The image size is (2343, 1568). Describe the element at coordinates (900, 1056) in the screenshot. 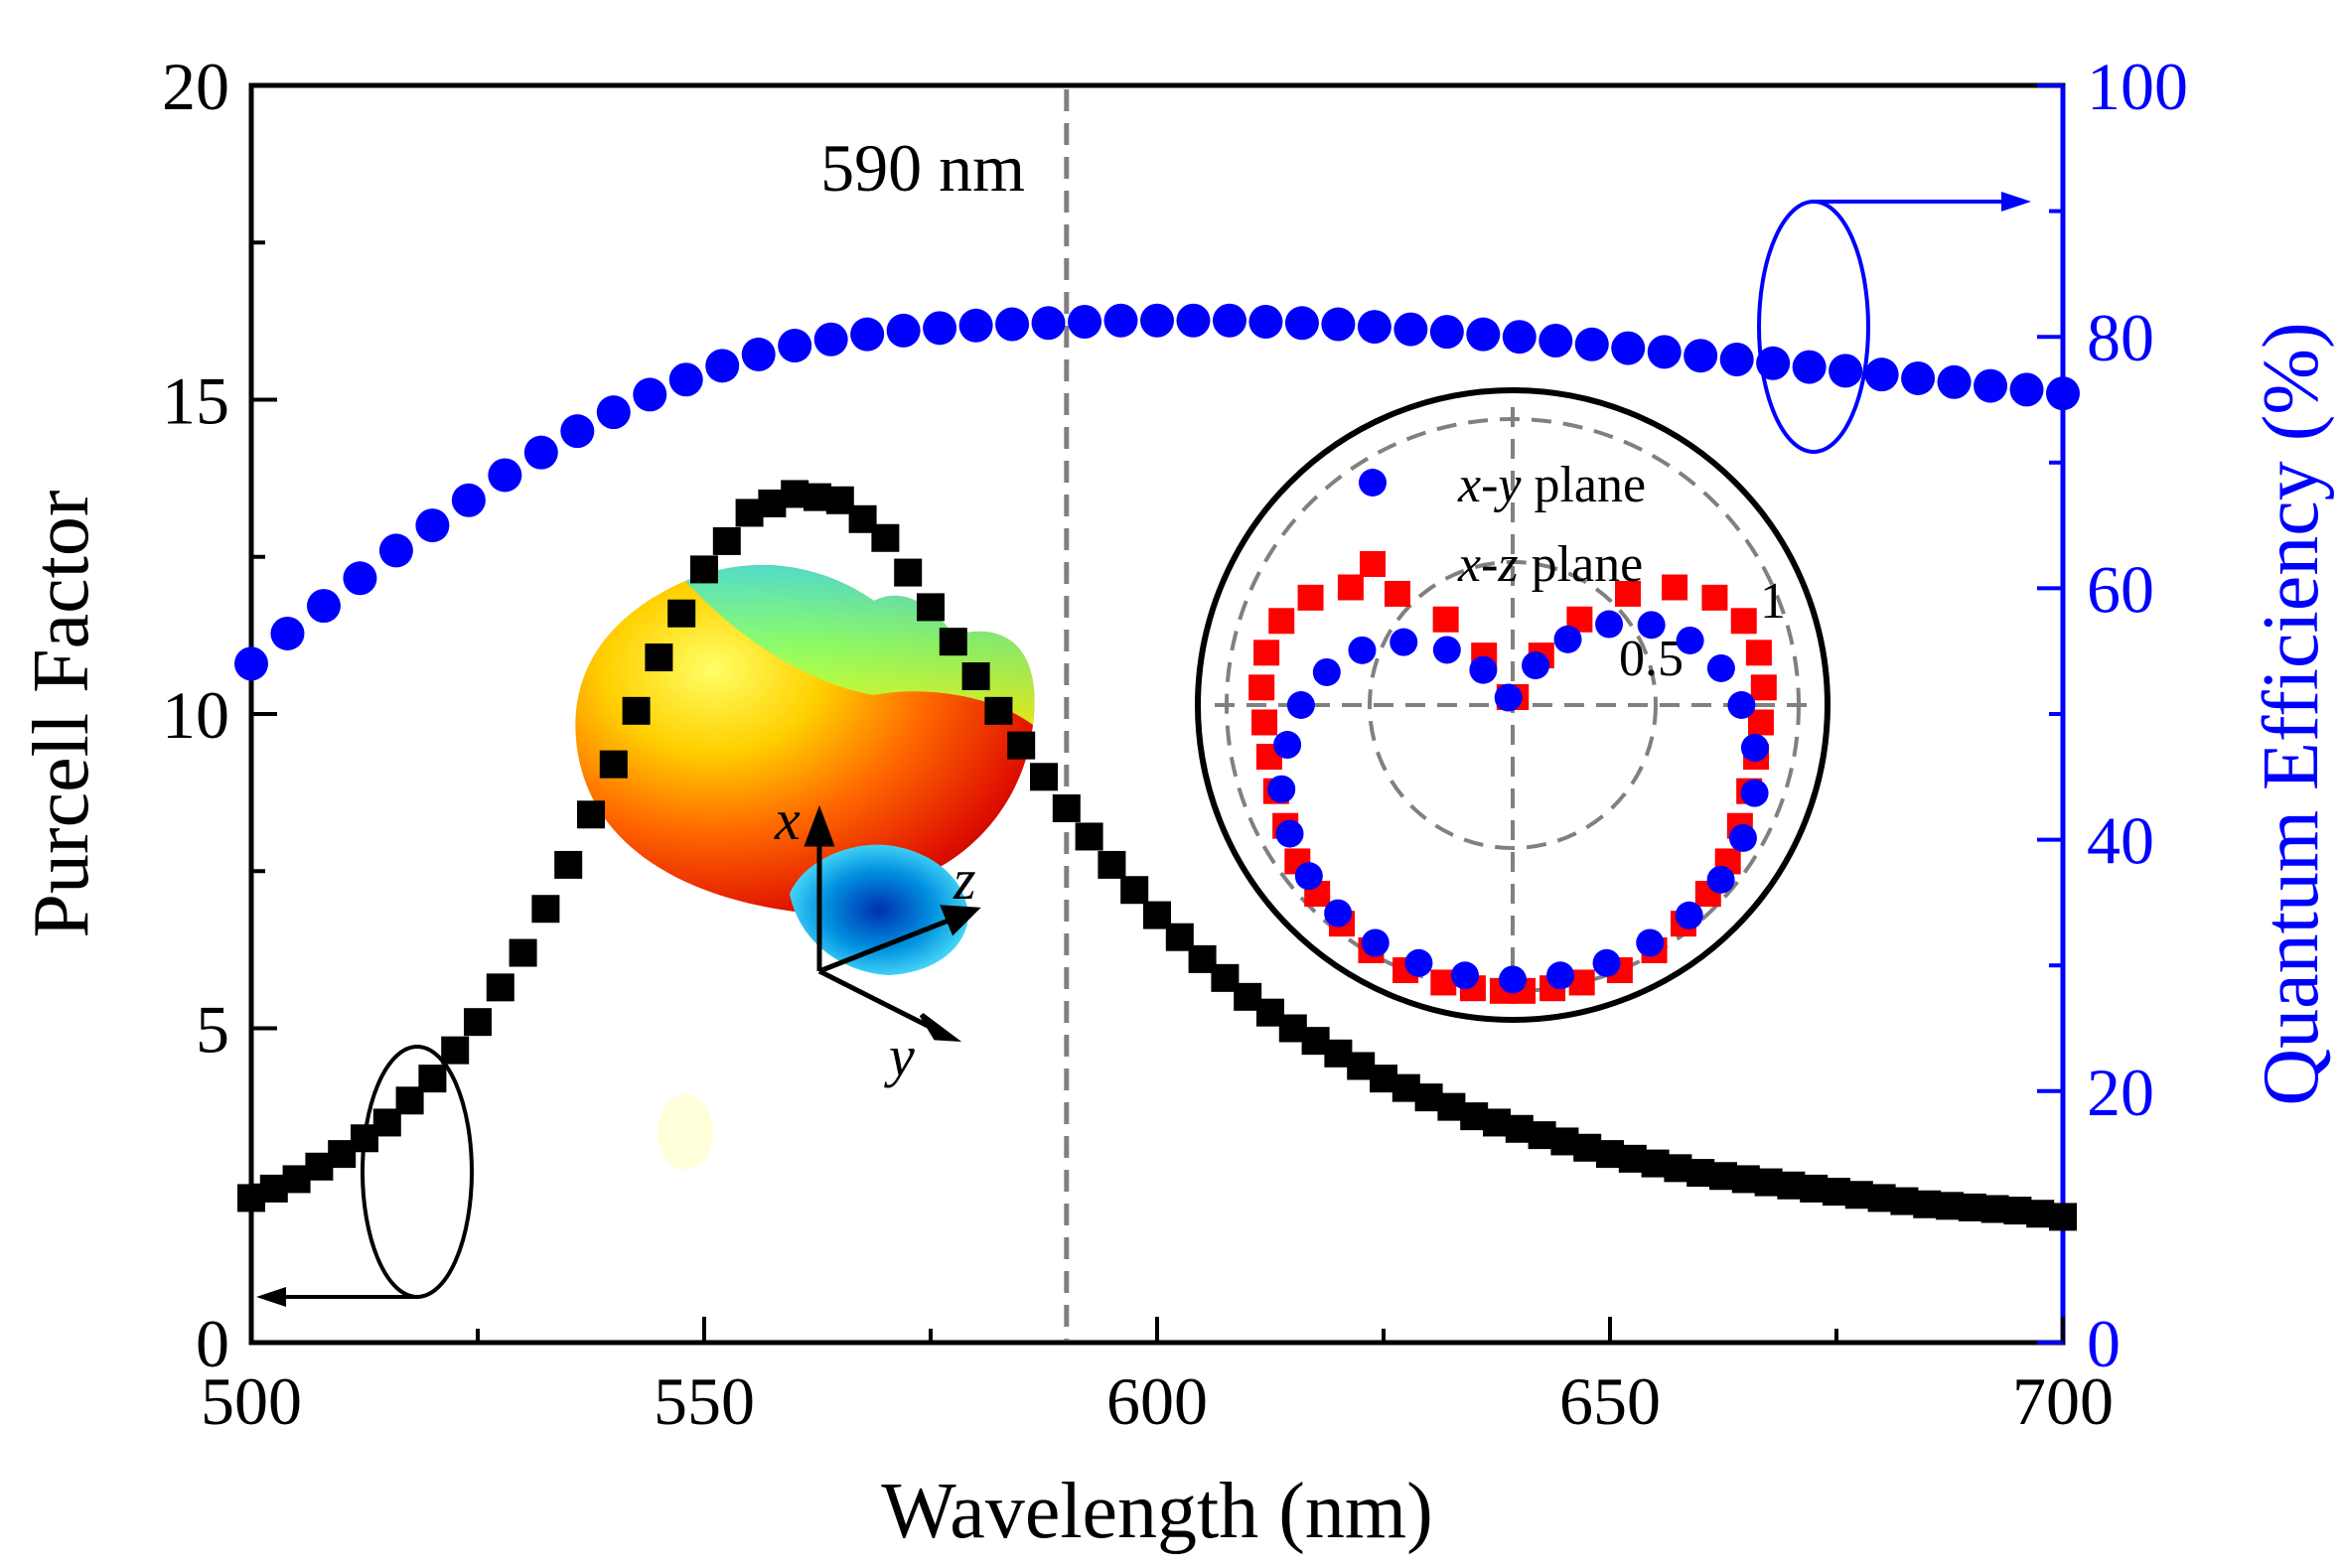

I see `axis-label-y: y` at that location.